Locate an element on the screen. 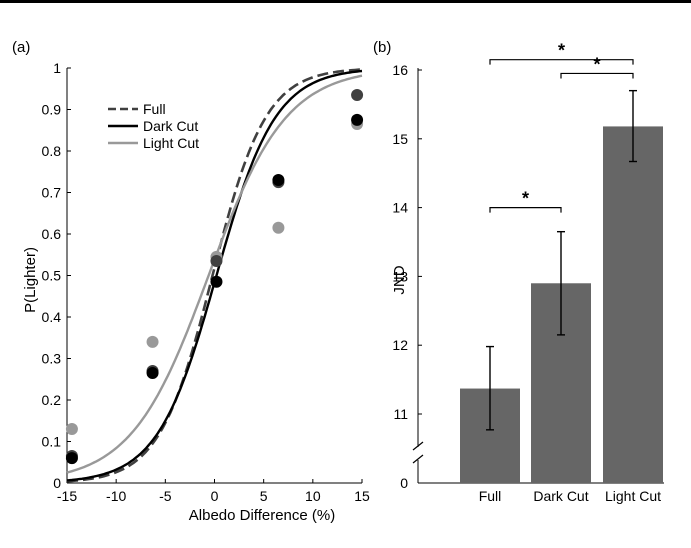 This screenshot has height=548, width=691. panel-label-b: (b) is located at coordinates (382, 47).